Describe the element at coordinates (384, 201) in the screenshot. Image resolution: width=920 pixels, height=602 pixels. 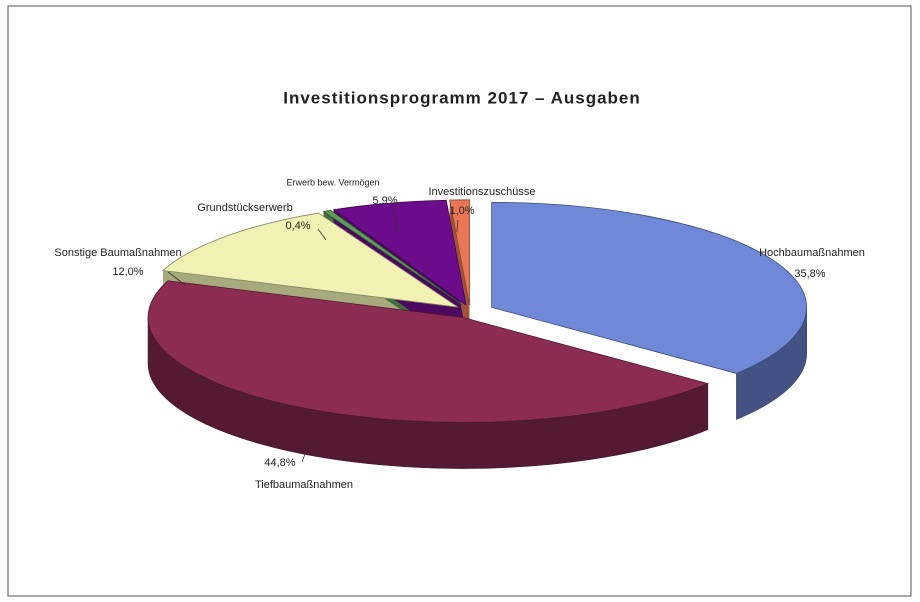
I see `value-label: 5,9%` at that location.